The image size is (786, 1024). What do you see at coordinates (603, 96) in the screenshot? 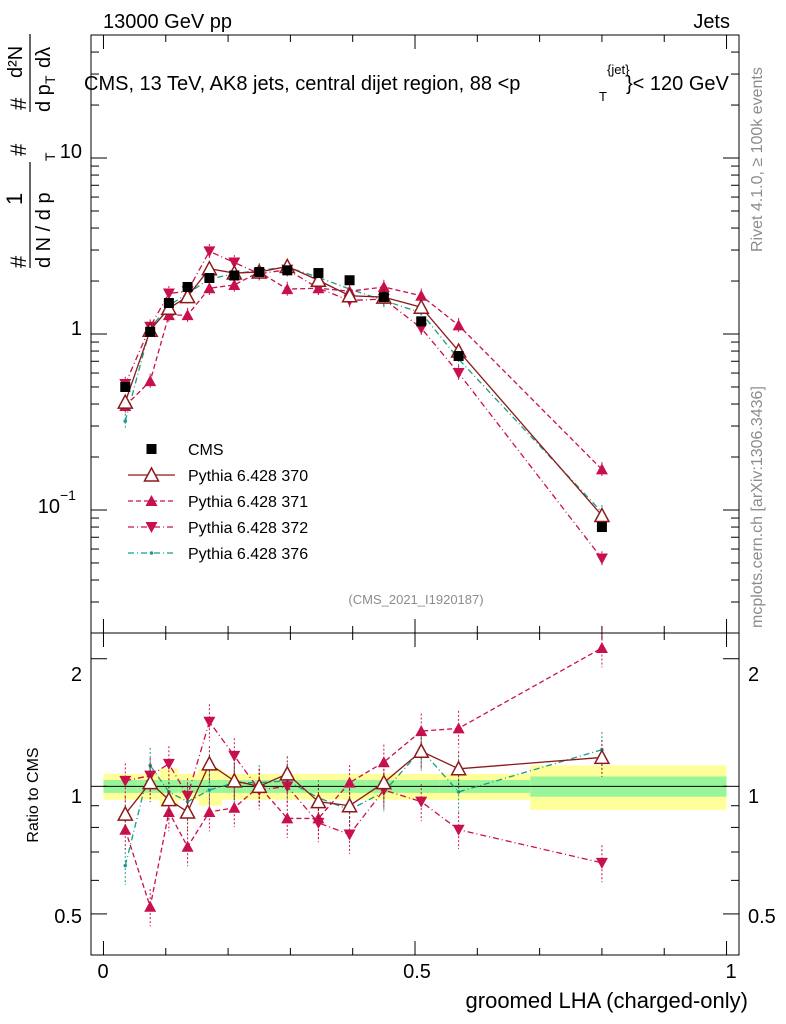
I see `title-sub: T` at bounding box center [603, 96].